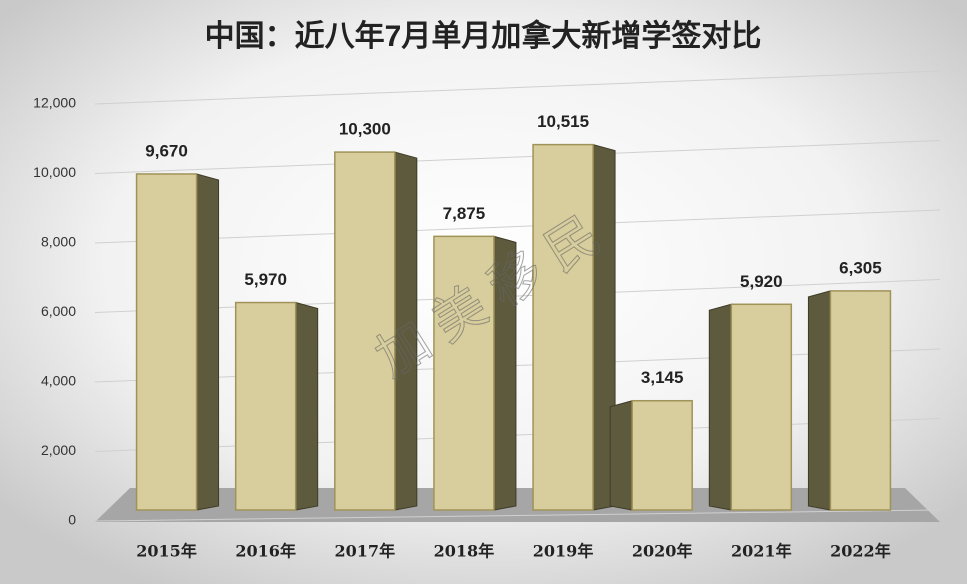 Image resolution: width=967 pixels, height=584 pixels. What do you see at coordinates (58, 242) in the screenshot?
I see `y-tick-label: 8,000` at bounding box center [58, 242].